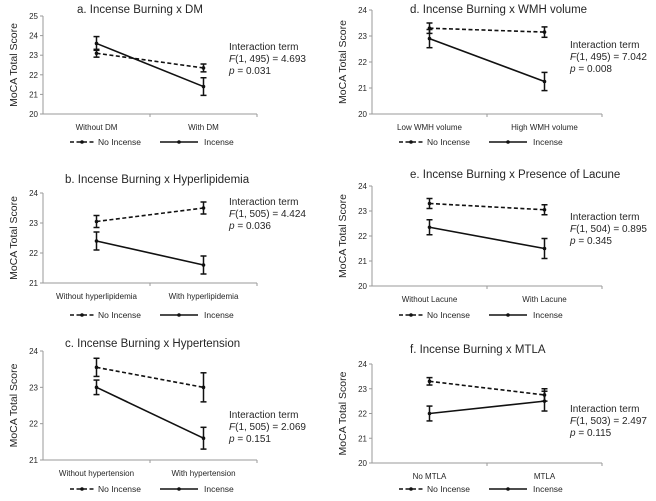  I want to click on f-statistic: F(1, 495) = 4.693, so click(267, 59).